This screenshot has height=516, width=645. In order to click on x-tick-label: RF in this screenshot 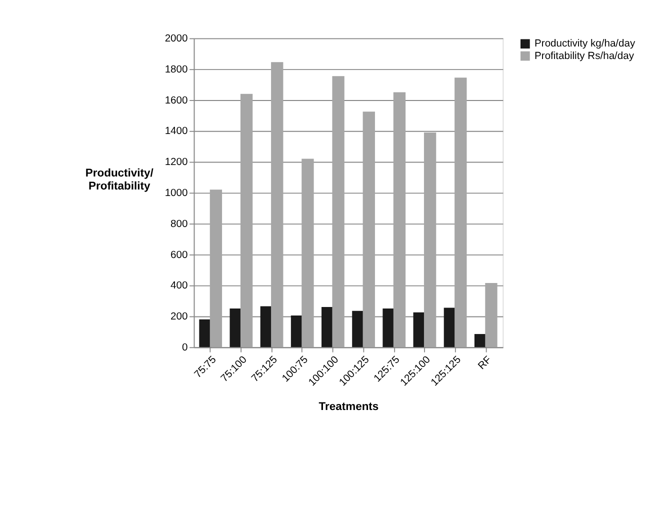, I will do `click(485, 363)`.